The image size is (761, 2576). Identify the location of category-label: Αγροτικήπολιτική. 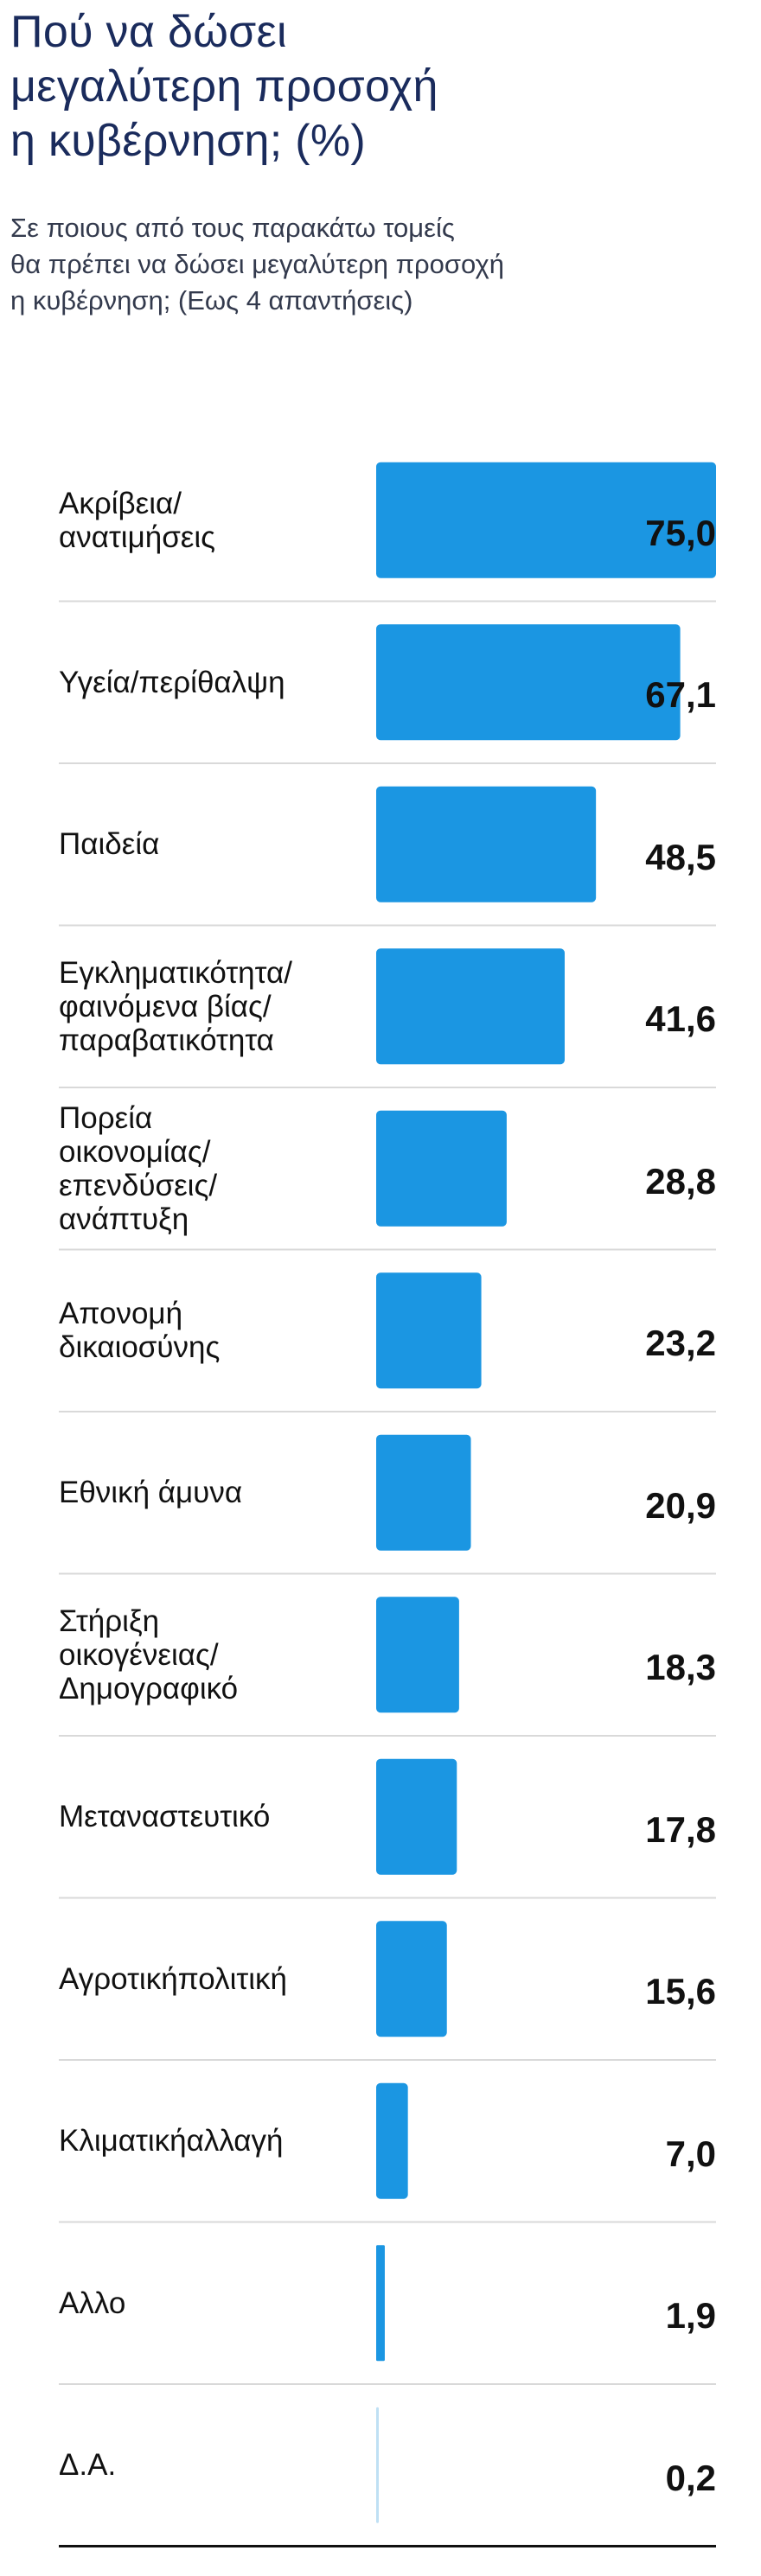
(219, 1979).